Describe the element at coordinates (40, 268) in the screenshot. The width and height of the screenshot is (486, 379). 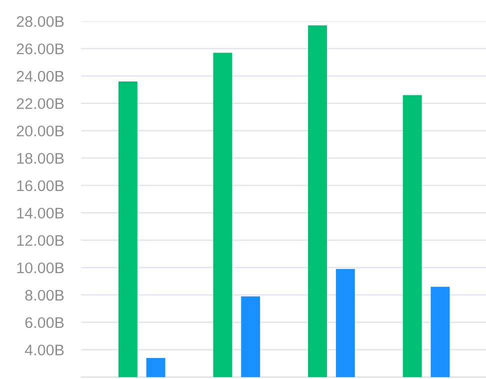
I see `y-tick-label: 10.00B` at that location.